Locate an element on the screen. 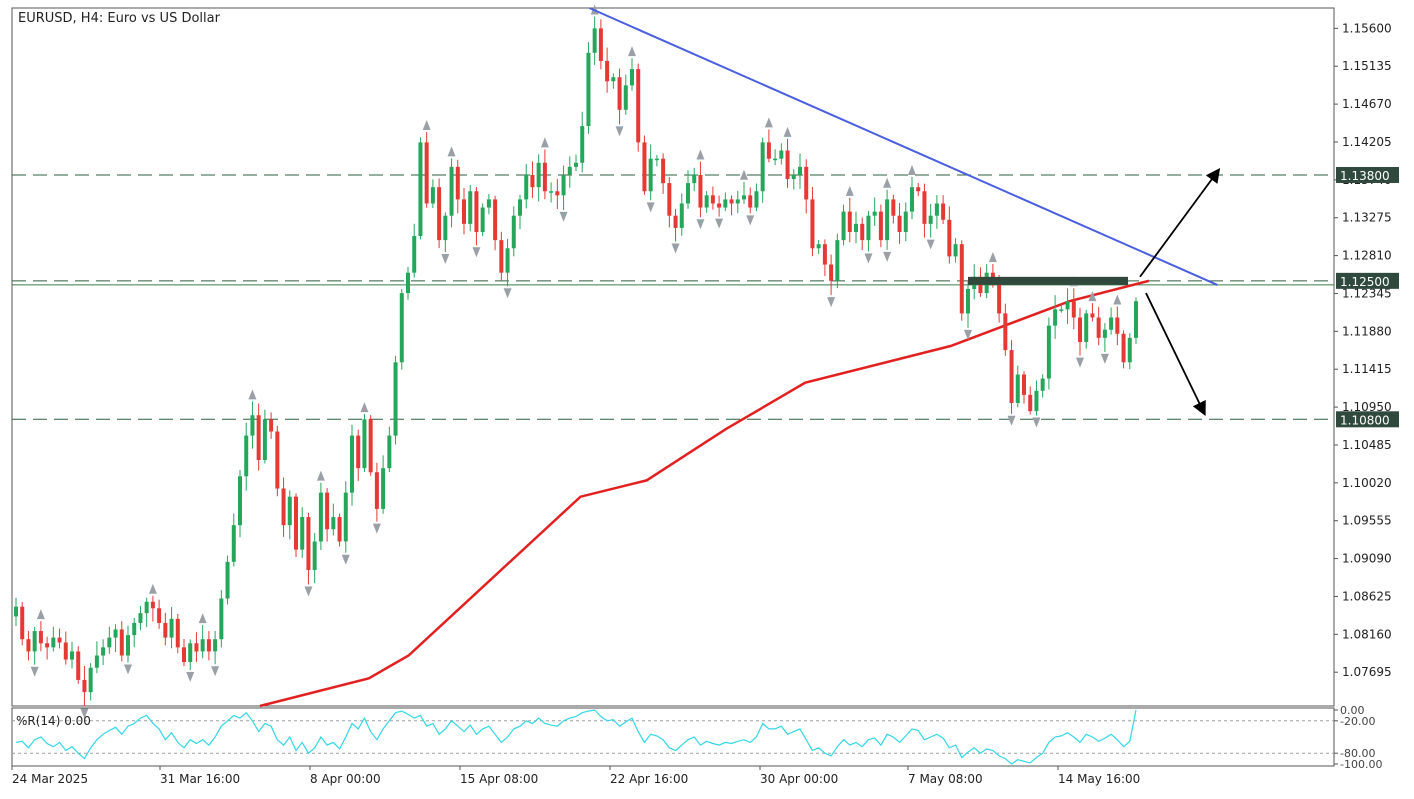 This screenshot has height=799, width=1414. price-tick-label: 1.13275 is located at coordinates (1367, 218).